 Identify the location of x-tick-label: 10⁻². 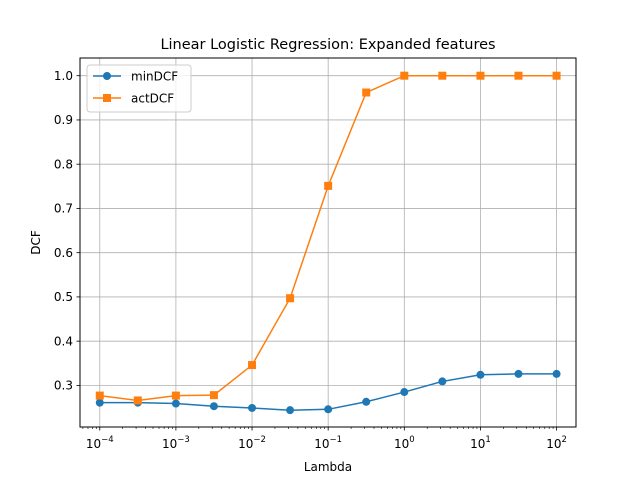
(252, 443).